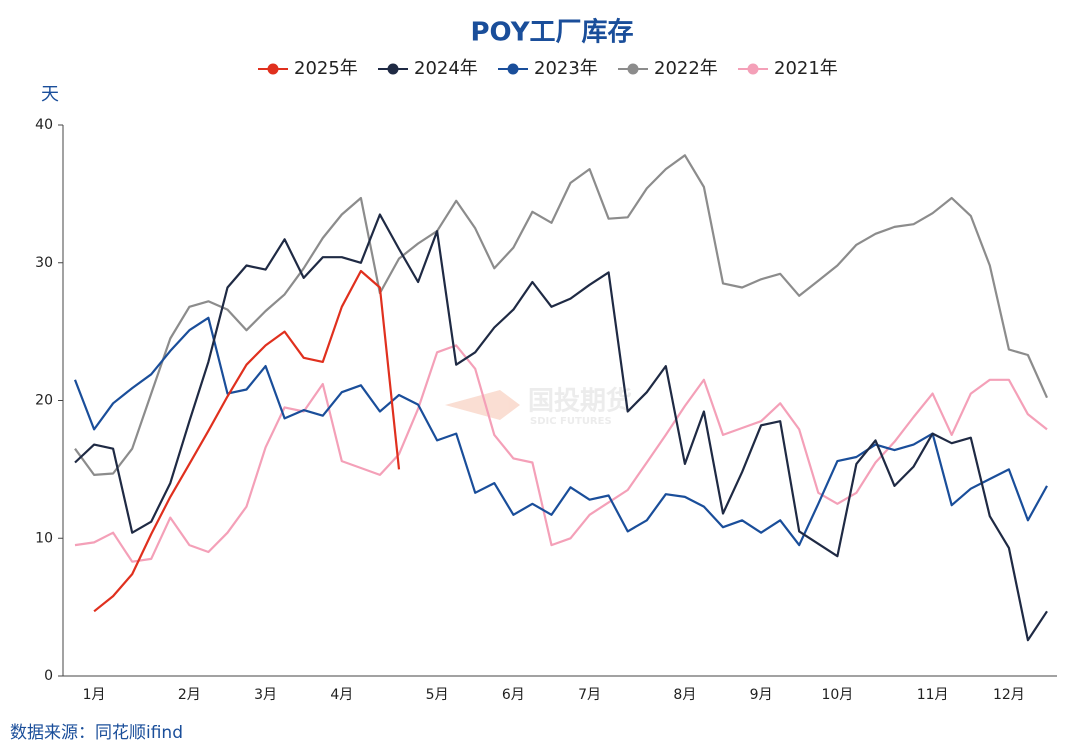  What do you see at coordinates (551, 33) in the screenshot?
I see `chart-title: POY工厂库存` at bounding box center [551, 33].